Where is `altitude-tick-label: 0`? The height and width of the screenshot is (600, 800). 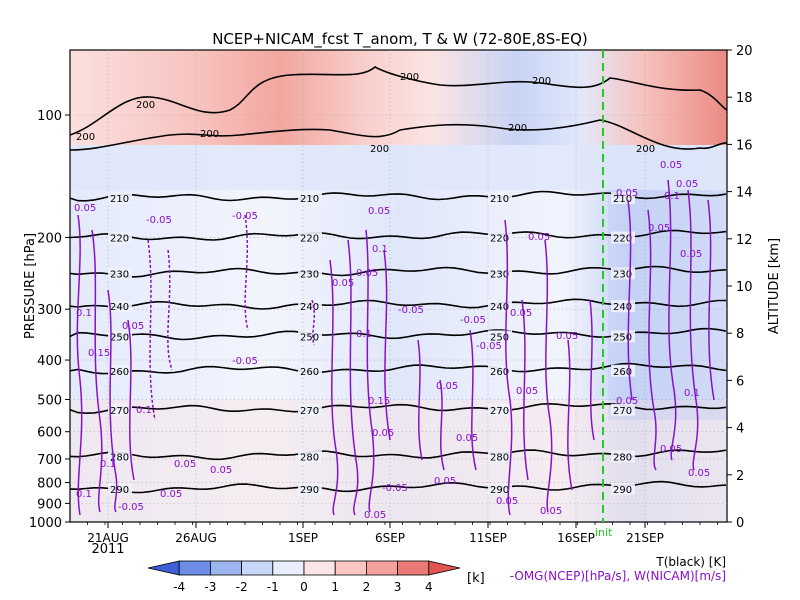 altitude-tick-label: 0 is located at coordinates (740, 523).